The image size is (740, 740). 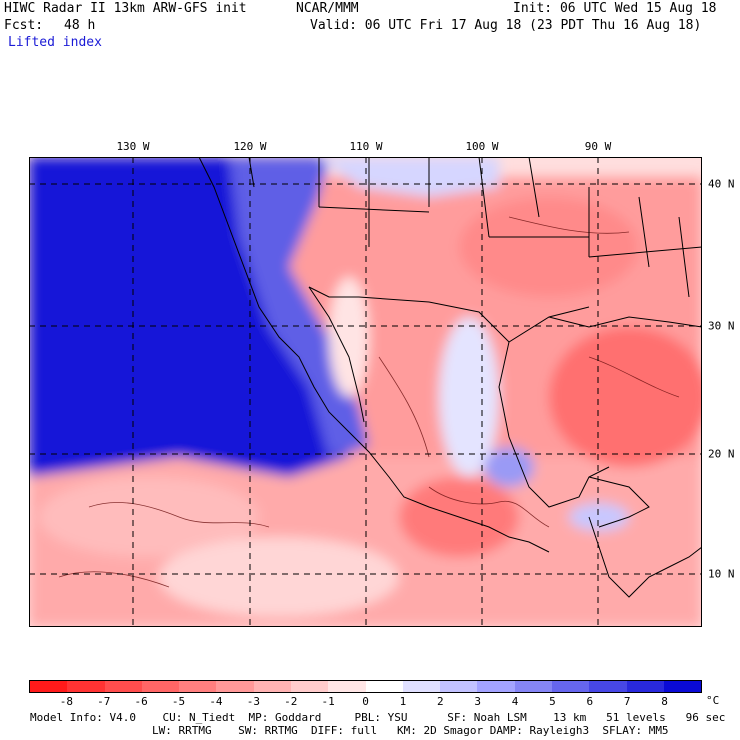 I want to click on state-borders, so click(x=469, y=227).